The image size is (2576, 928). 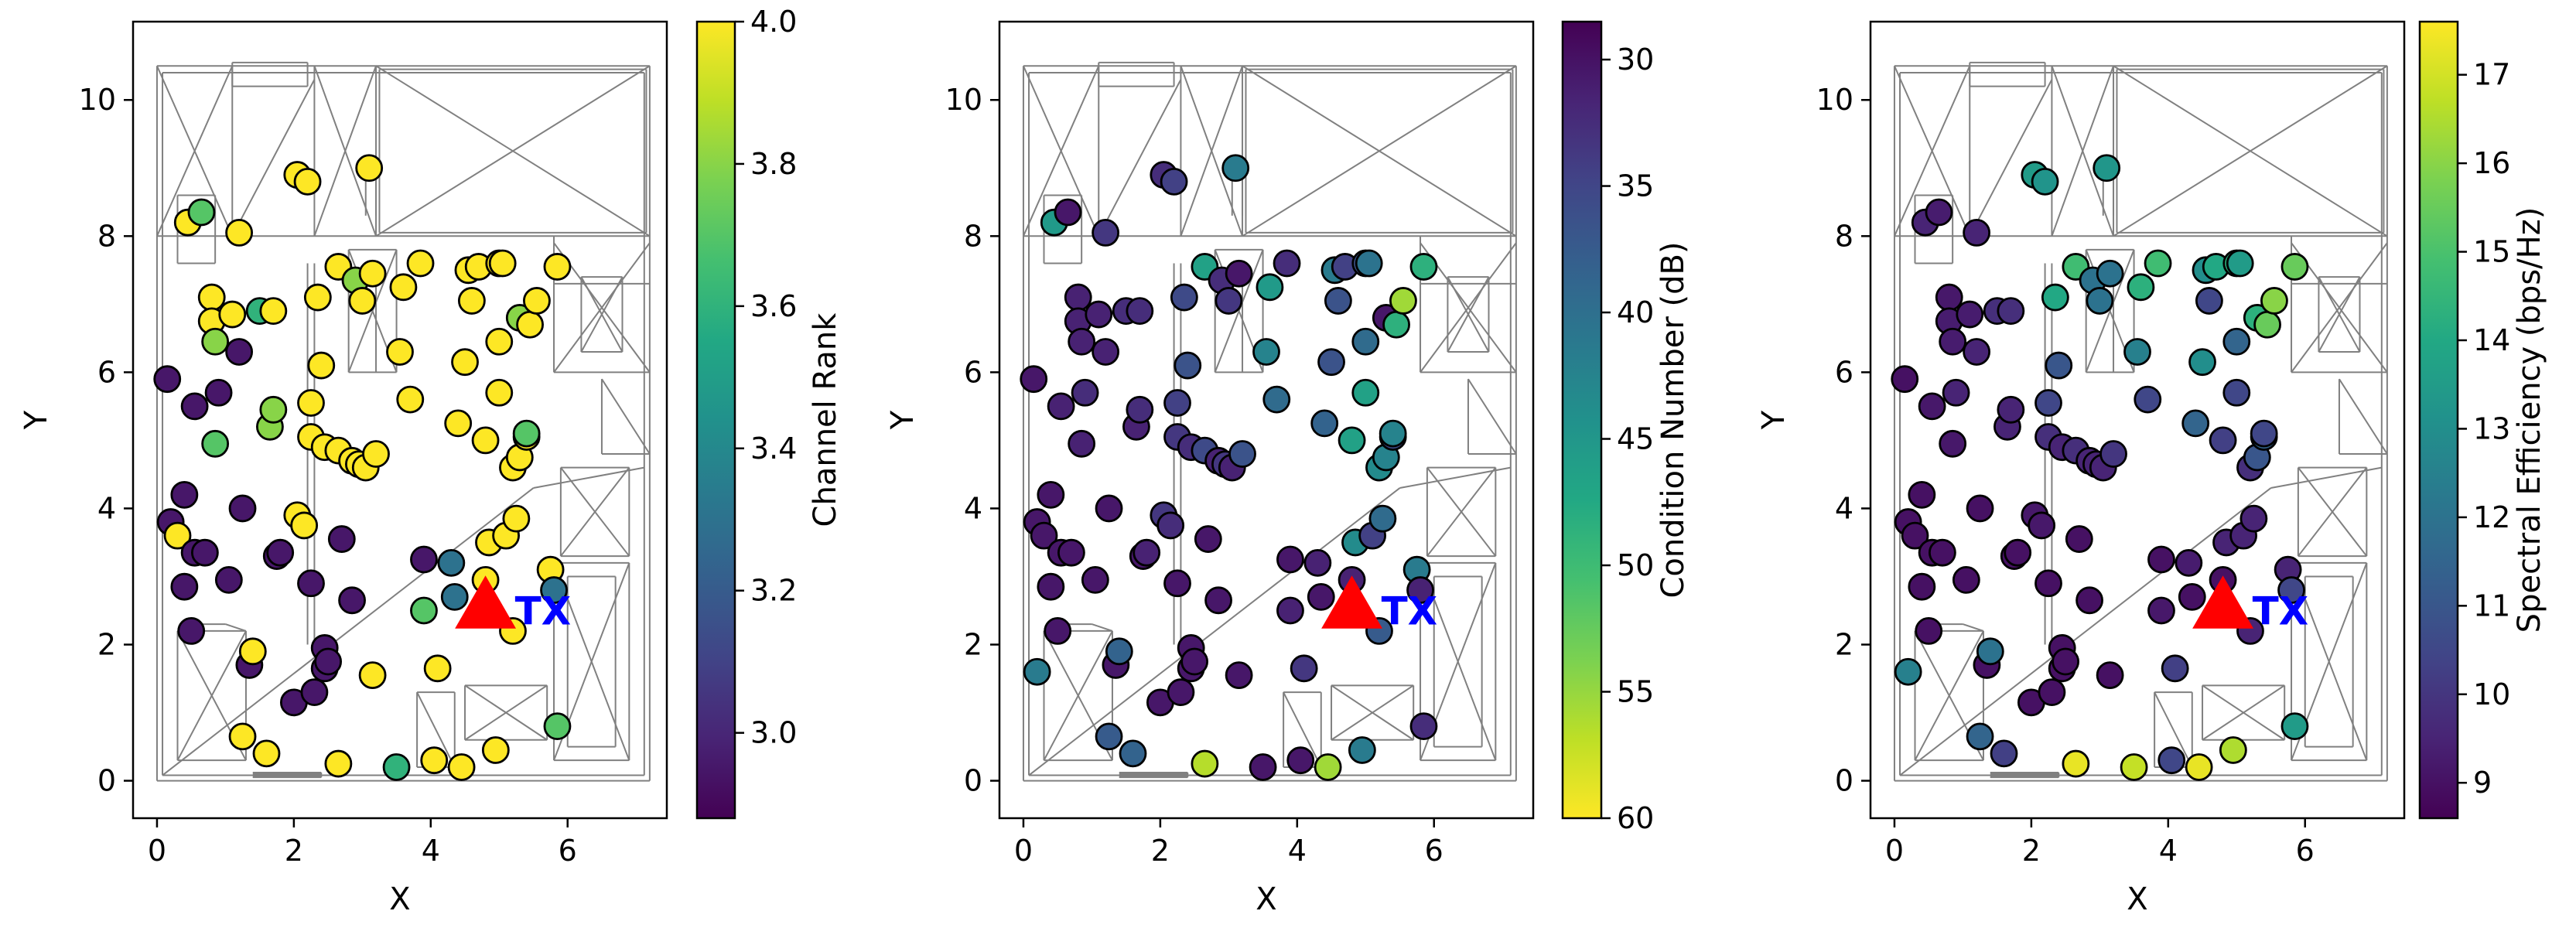 What do you see at coordinates (773, 449) in the screenshot?
I see `colorbar-tick-label: 3.4` at bounding box center [773, 449].